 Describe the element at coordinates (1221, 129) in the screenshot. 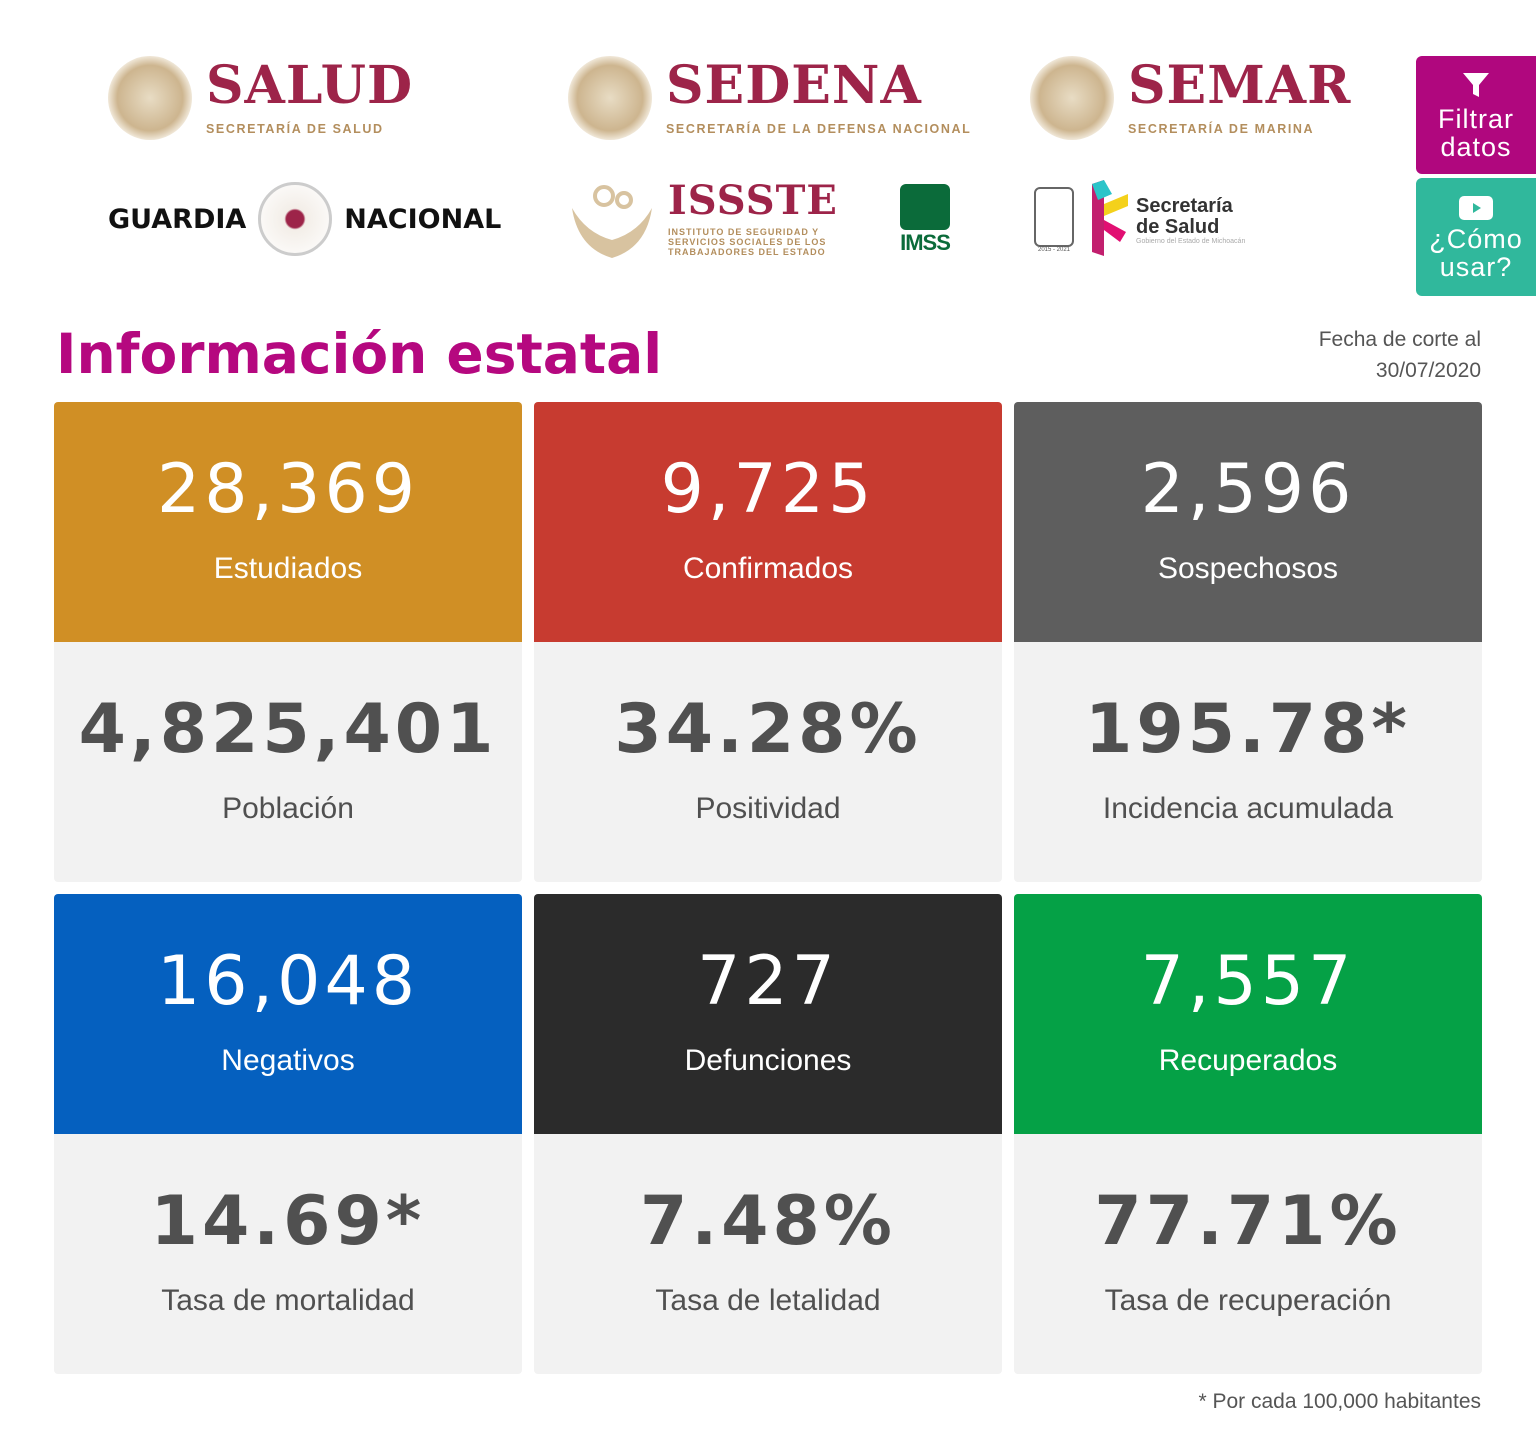

I see `logo-subtitle: SECRETARÍA DE MARINA` at that location.